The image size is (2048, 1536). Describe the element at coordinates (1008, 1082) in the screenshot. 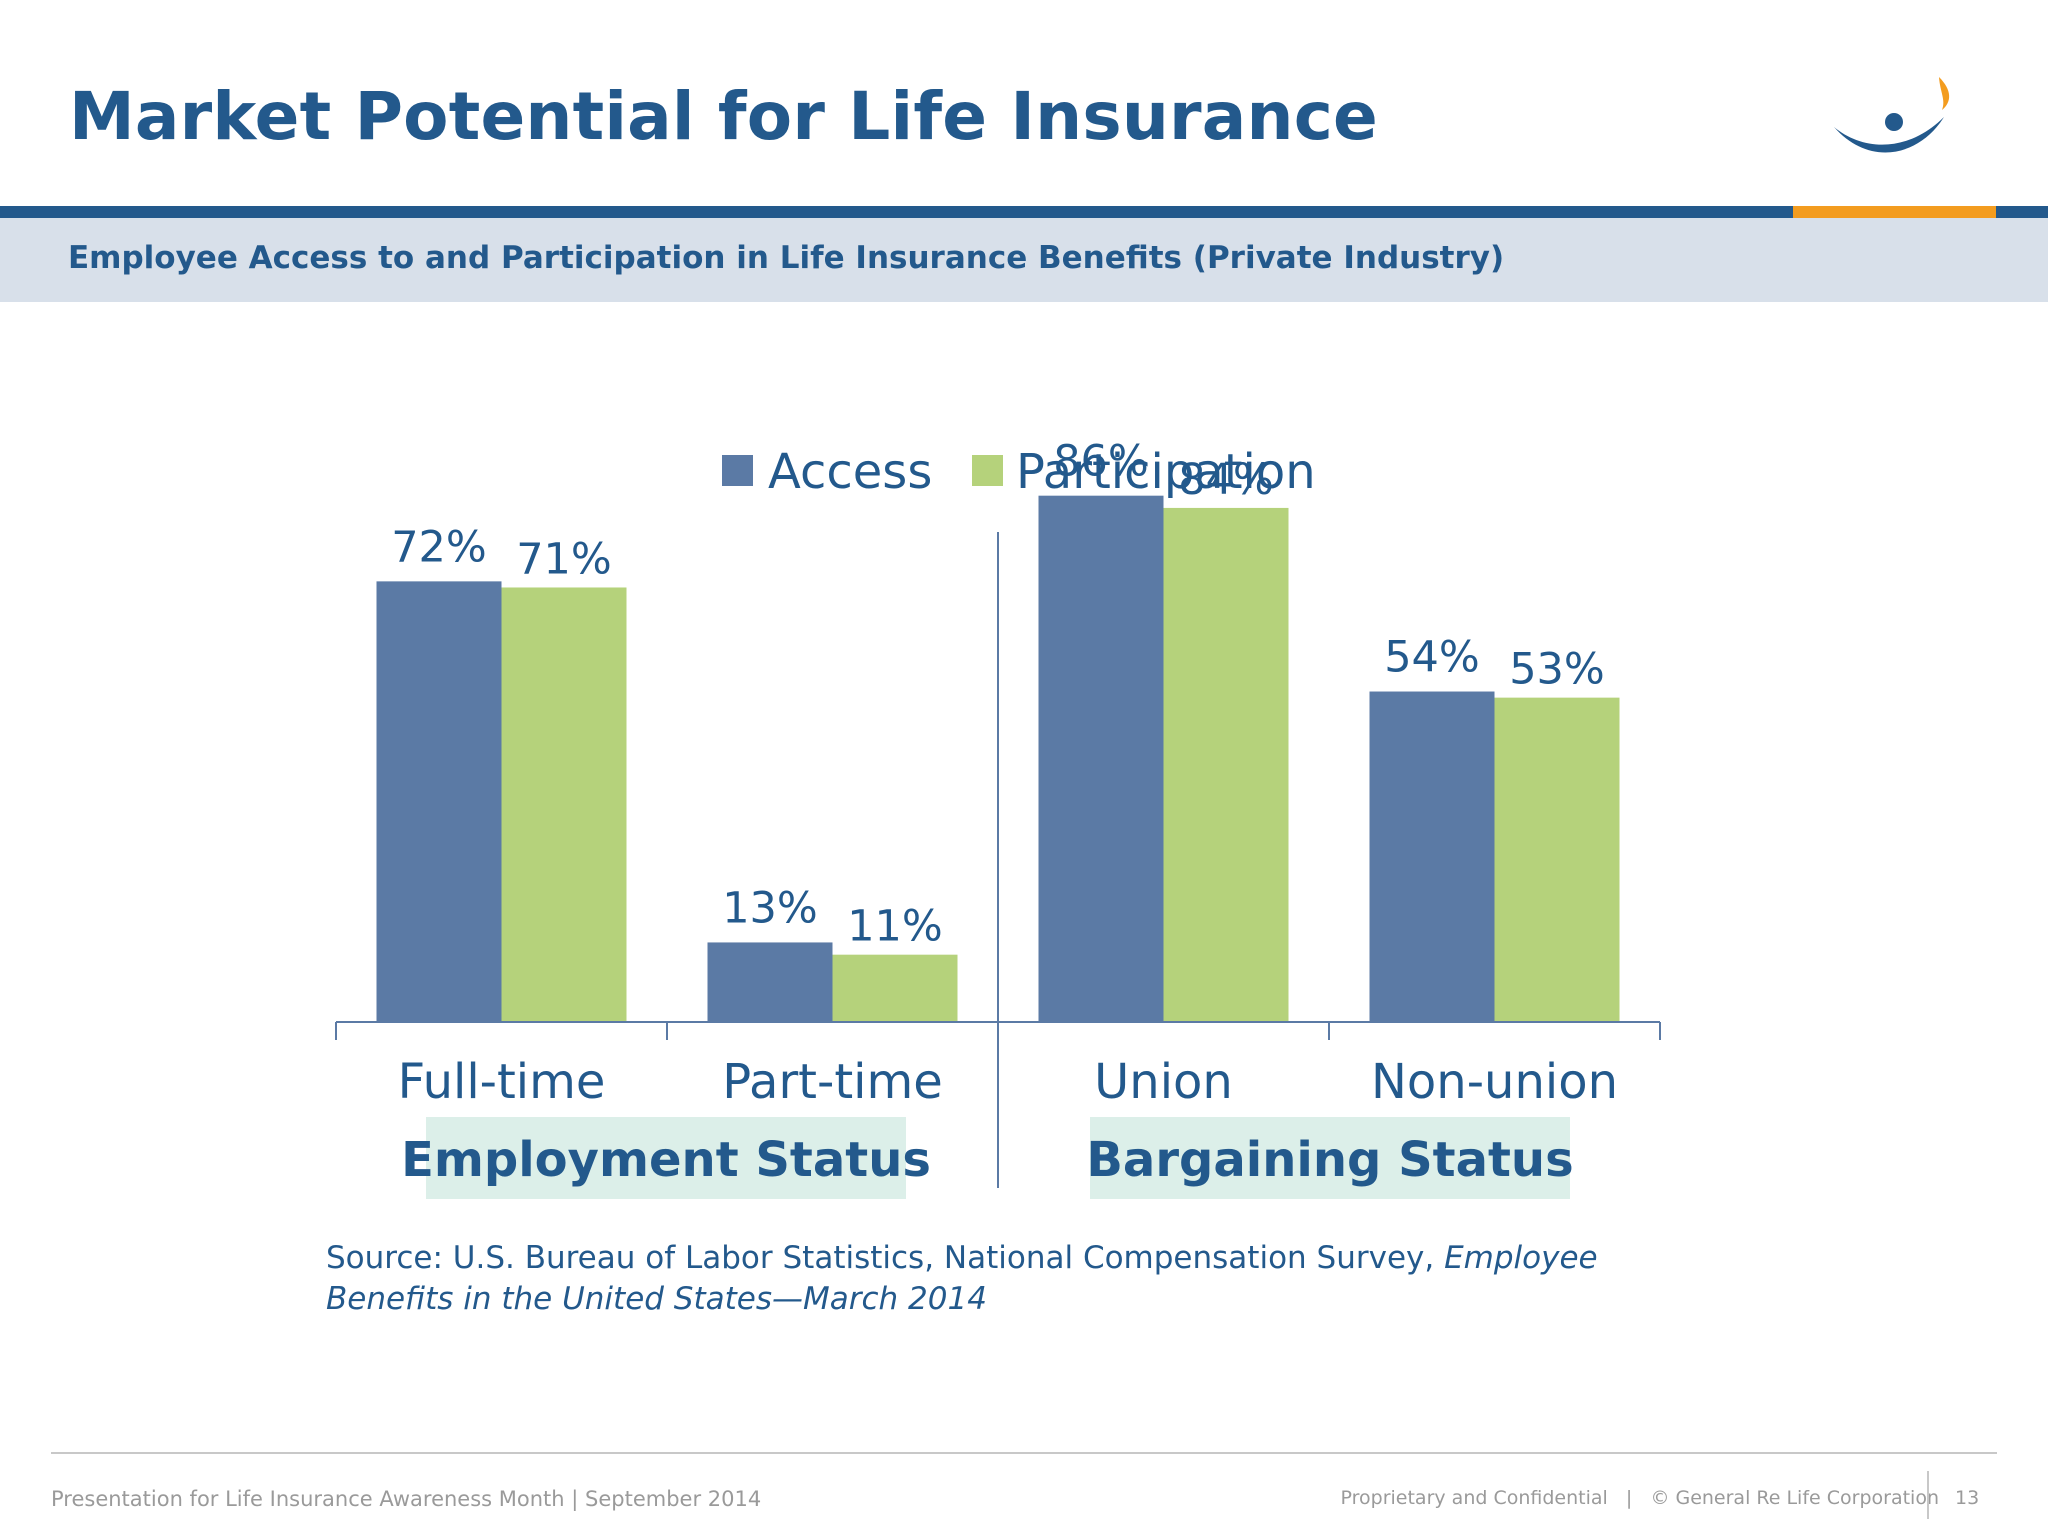

I see `category-labels: Full-time Part-time Union Non-union` at that location.